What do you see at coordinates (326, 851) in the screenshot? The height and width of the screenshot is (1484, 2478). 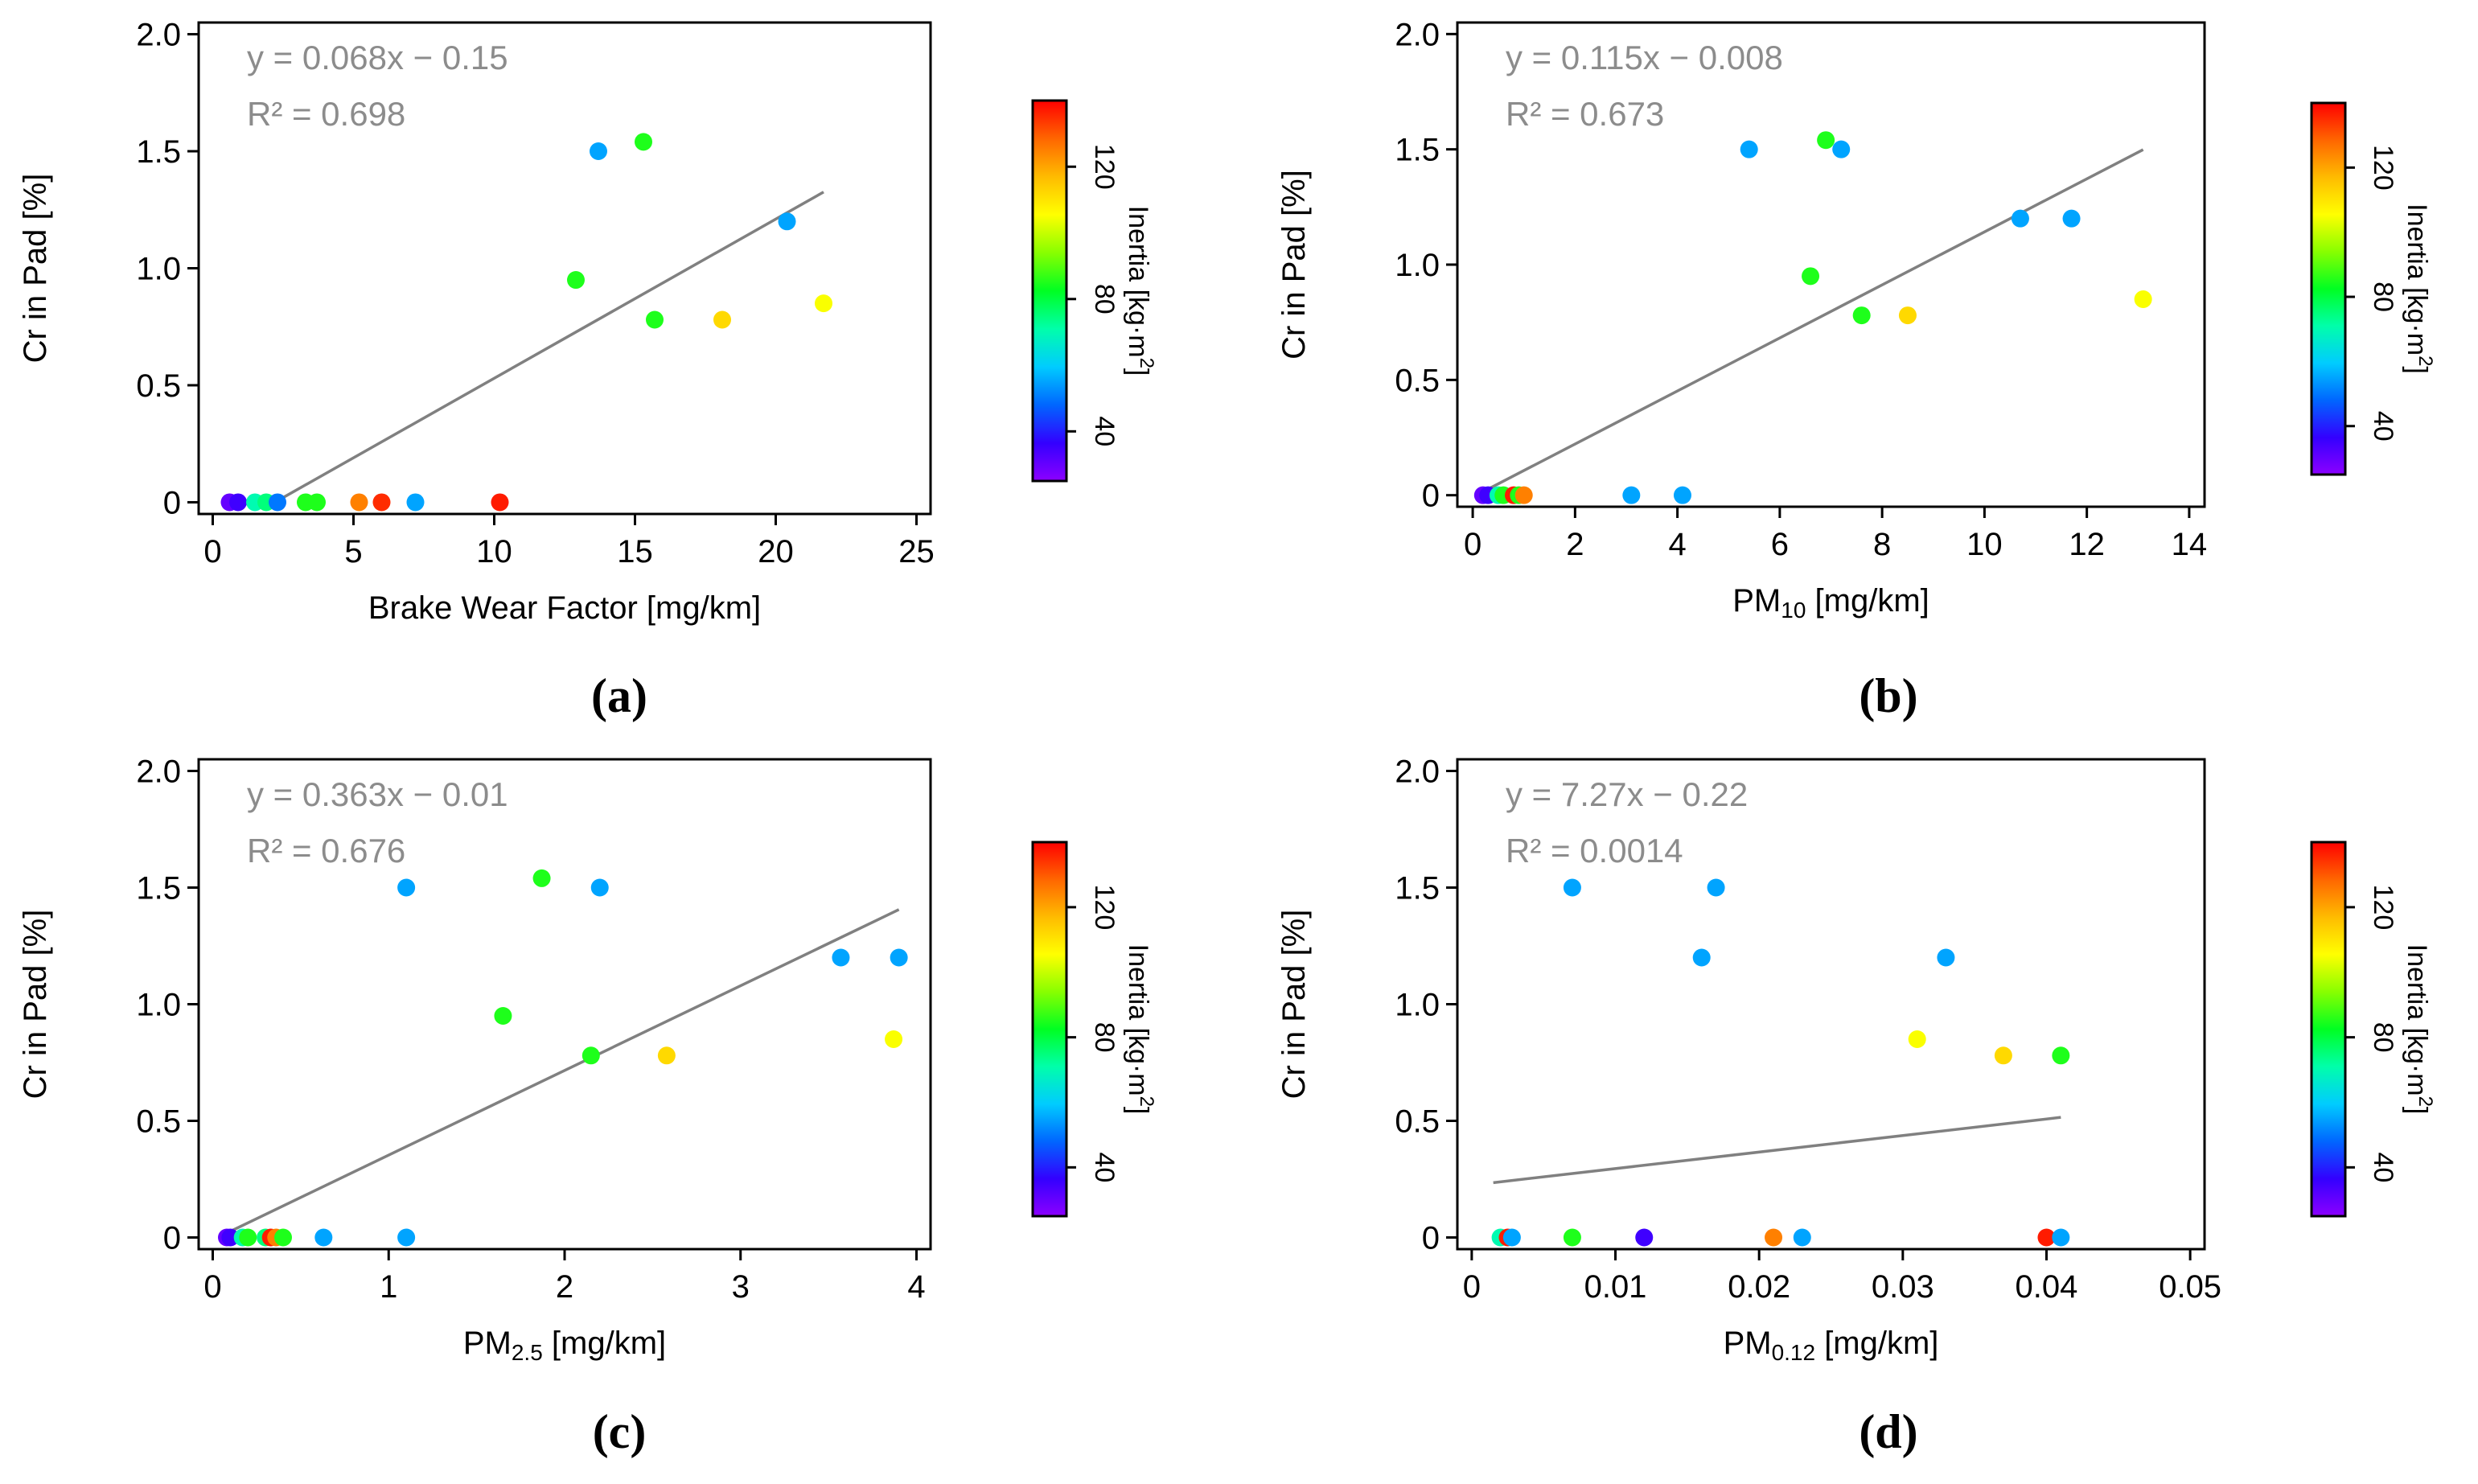 I see `r-squared-value: R² = 0.676` at bounding box center [326, 851].